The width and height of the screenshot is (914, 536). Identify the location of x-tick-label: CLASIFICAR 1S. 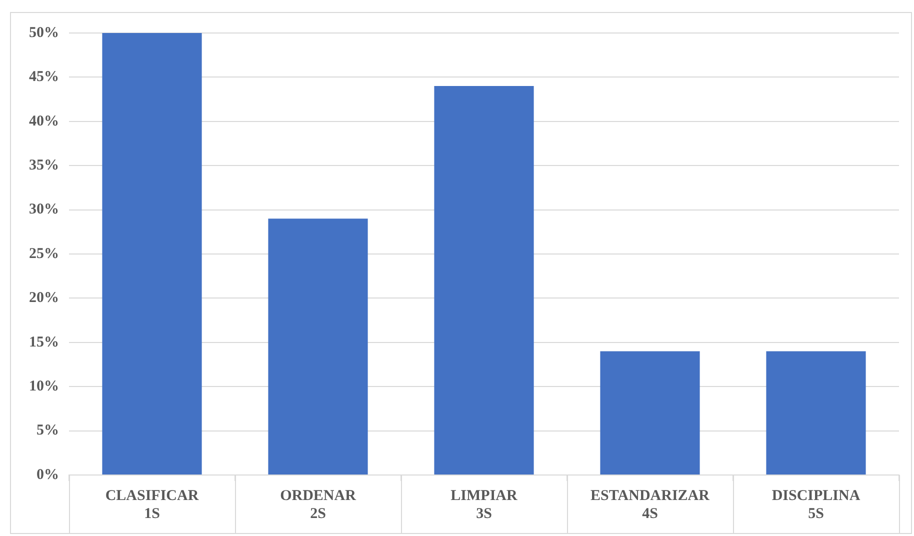
(152, 505).